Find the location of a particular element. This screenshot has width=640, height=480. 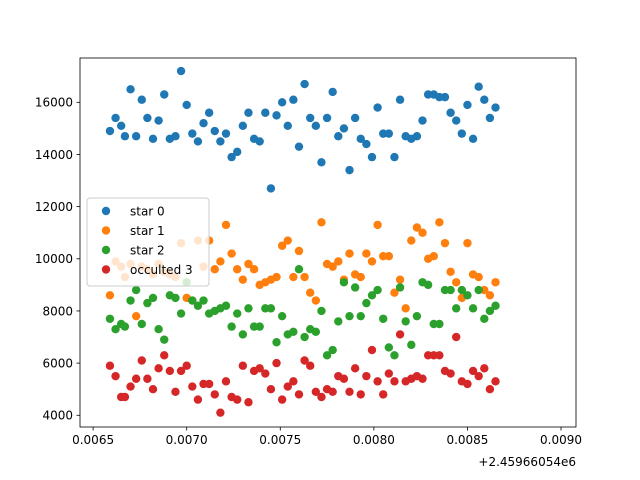

x-tick-label: 0.0090 is located at coordinates (561, 440).